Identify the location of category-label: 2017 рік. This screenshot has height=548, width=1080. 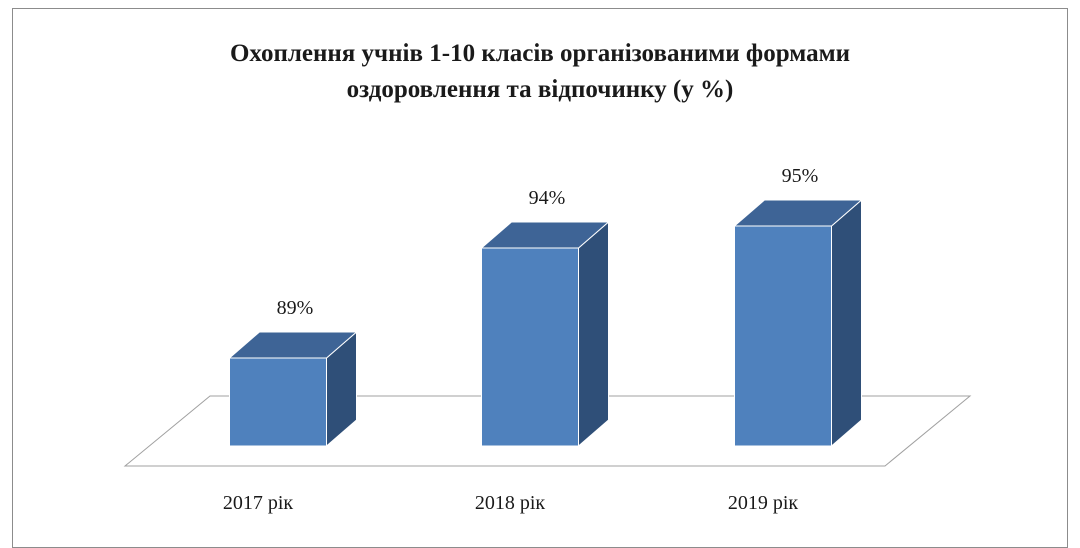
(258, 503).